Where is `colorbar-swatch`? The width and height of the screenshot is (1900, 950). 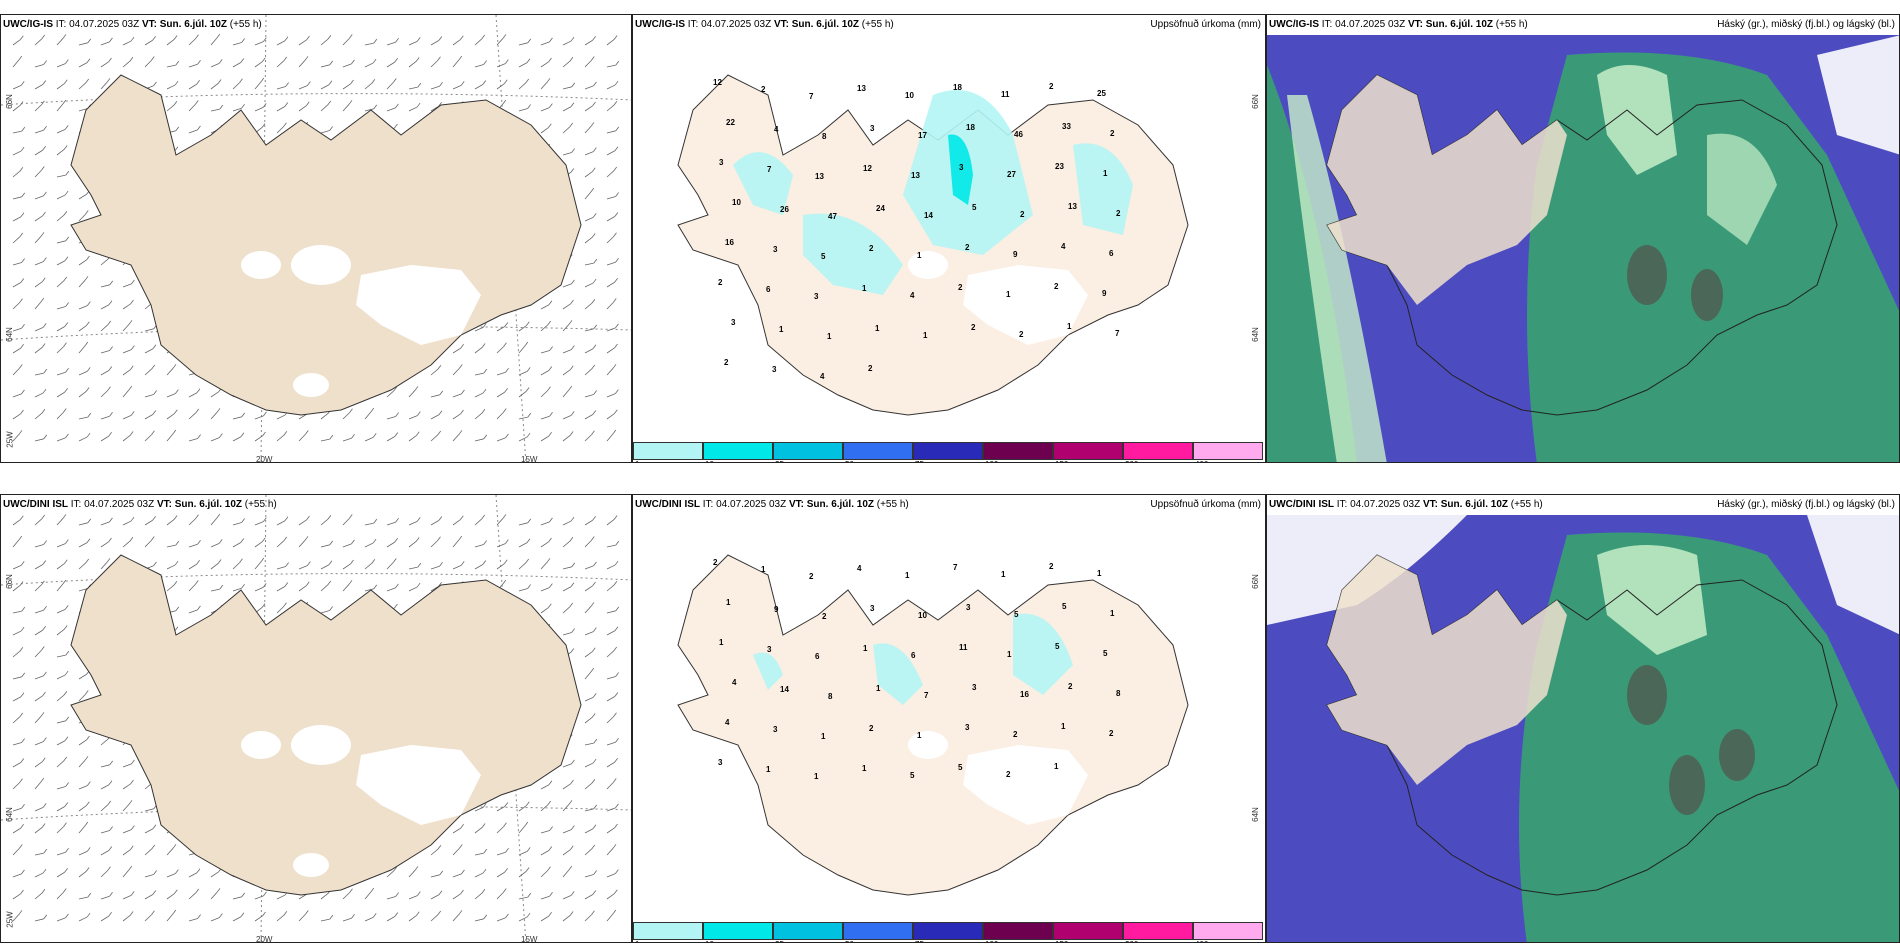 colorbar-swatch is located at coordinates (738, 931).